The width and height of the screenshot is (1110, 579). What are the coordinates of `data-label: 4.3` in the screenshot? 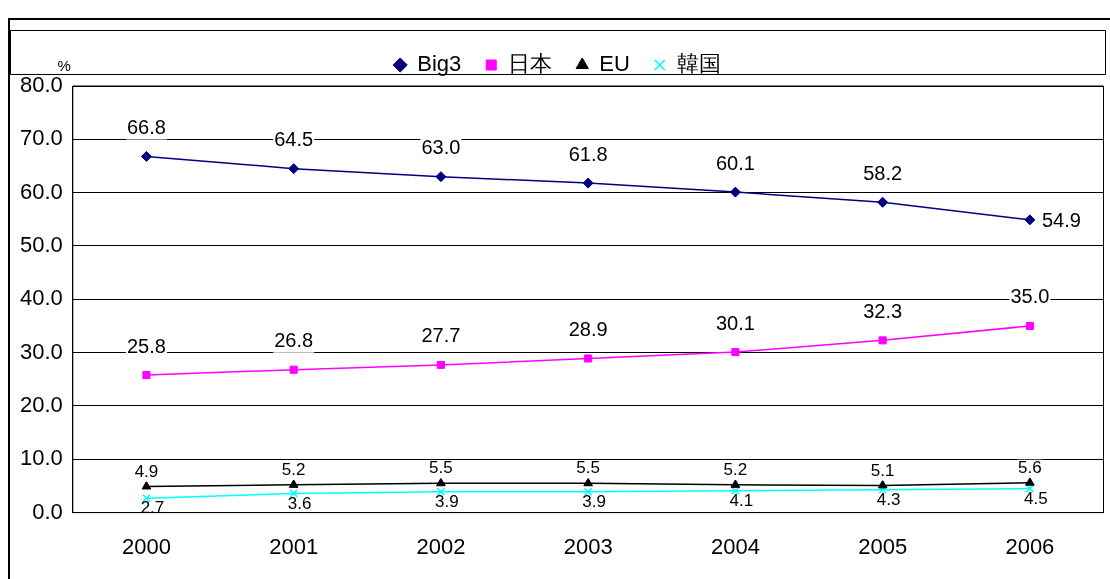 It's located at (888, 499).